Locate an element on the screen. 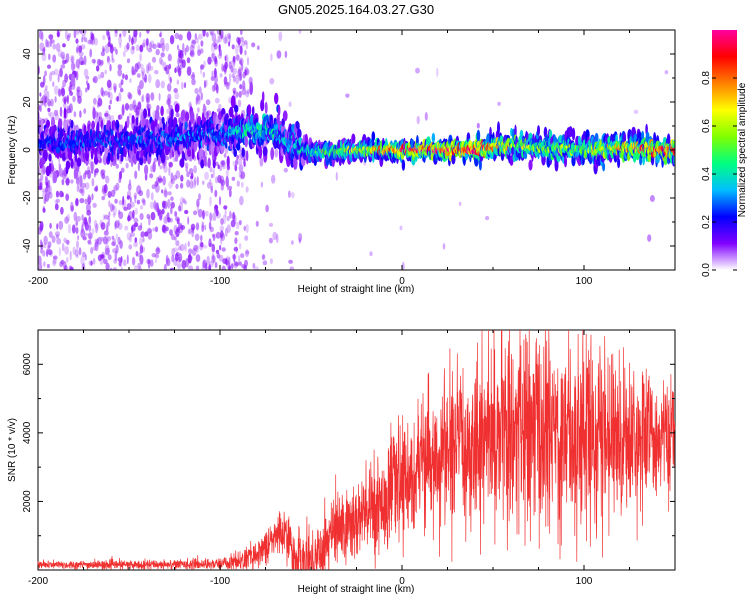  figure-title: GN05.2025.164.03.27.G30 is located at coordinates (356, 9).